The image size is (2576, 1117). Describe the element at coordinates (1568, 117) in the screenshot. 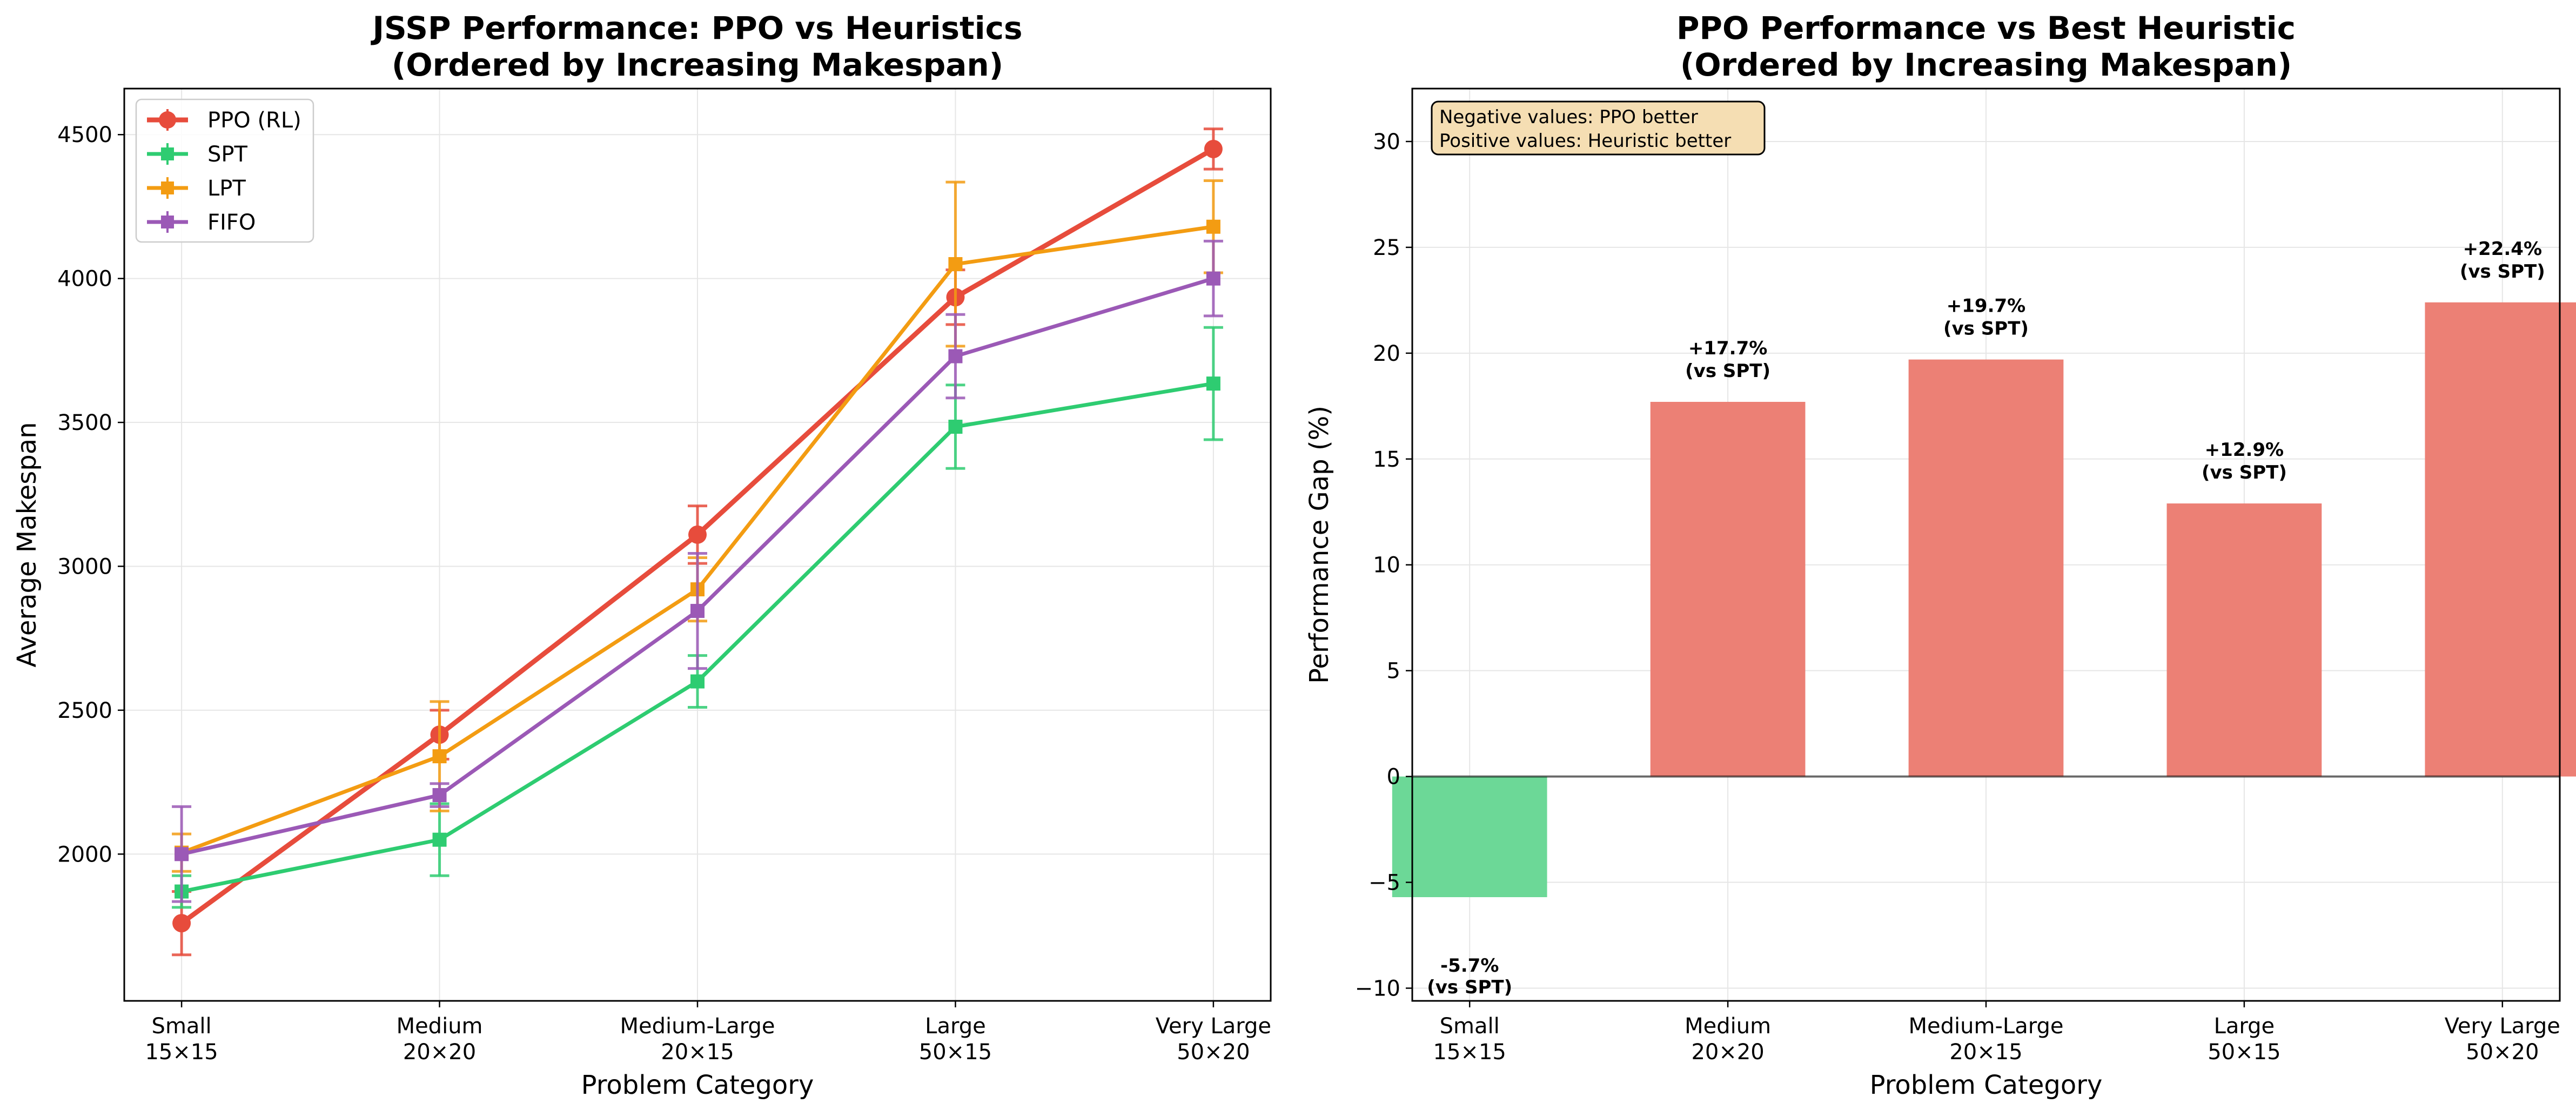

I see `annotation-line: Negative values: PPO better` at that location.